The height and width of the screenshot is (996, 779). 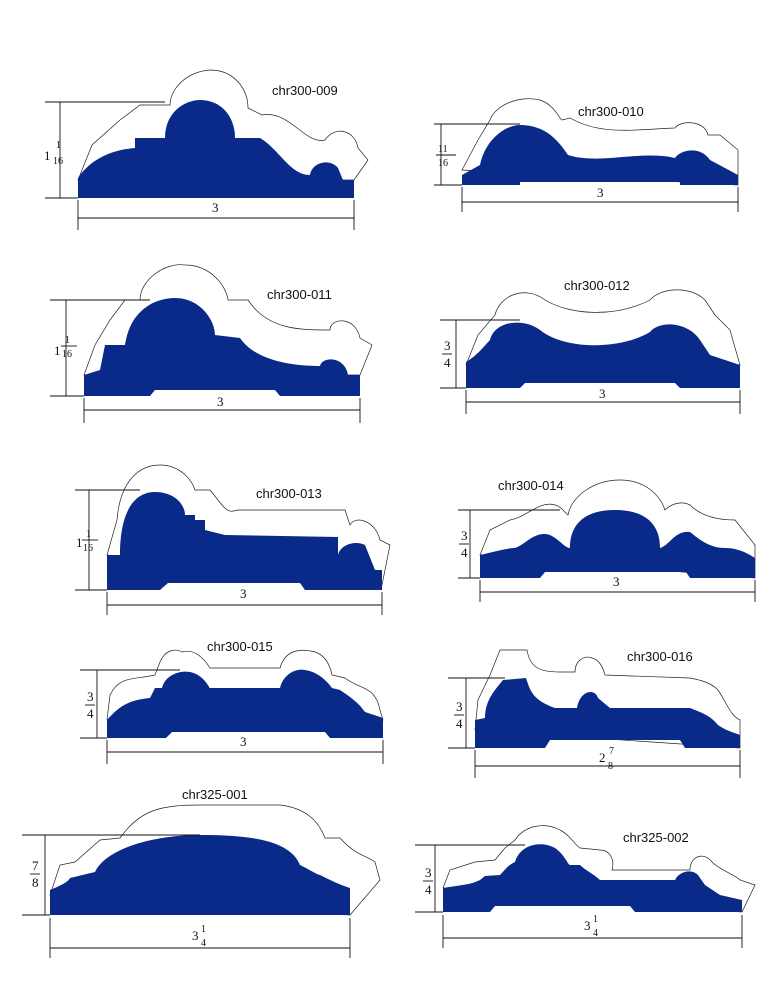 I want to click on profile-chr300-016: chr300-016 3 4 2 7 8, so click(x=594, y=713).